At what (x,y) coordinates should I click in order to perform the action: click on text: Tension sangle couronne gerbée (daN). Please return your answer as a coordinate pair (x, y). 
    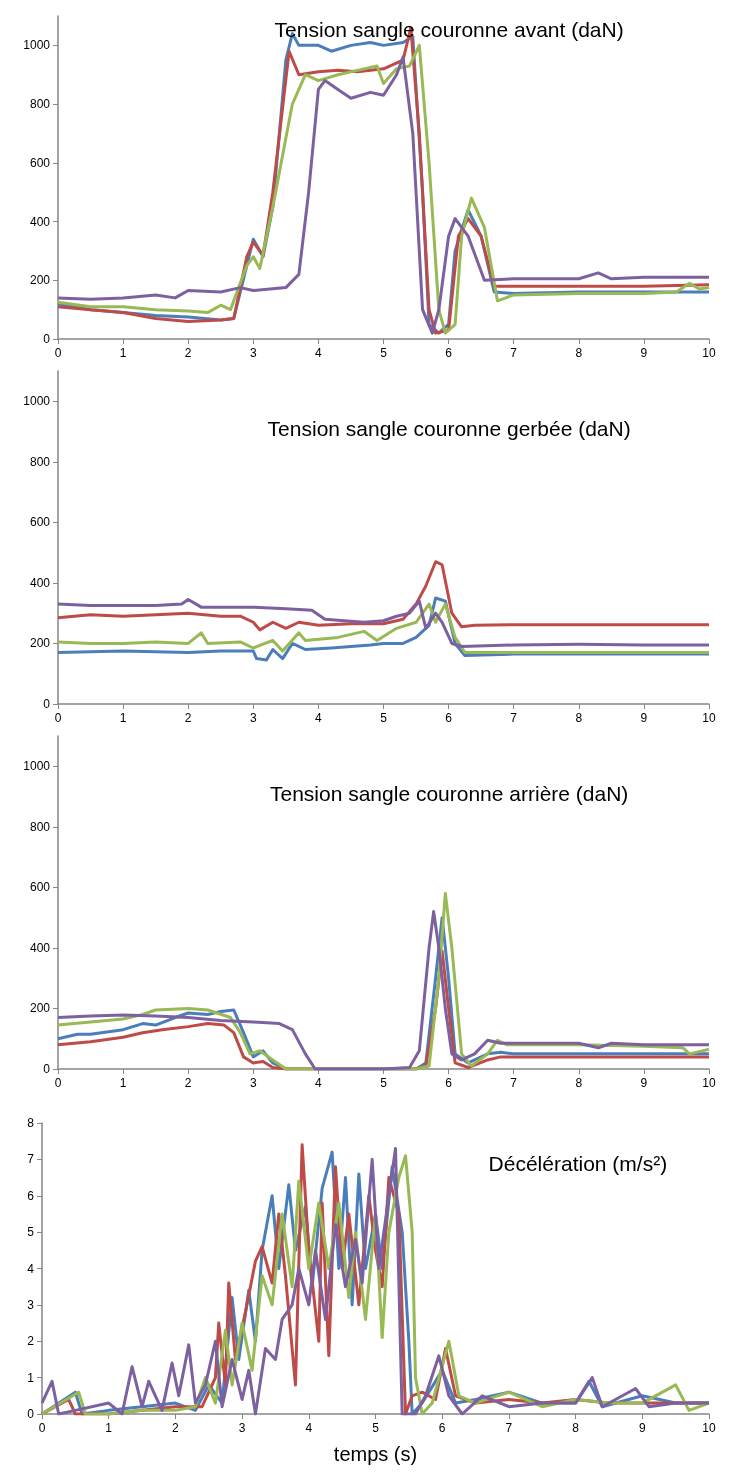
    Looking at the image, I should click on (449, 428).